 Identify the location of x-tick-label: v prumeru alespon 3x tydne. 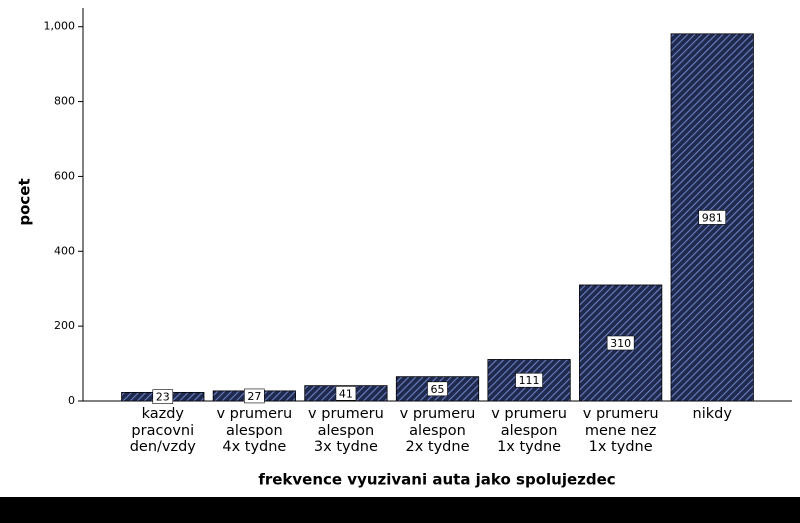
(346, 430).